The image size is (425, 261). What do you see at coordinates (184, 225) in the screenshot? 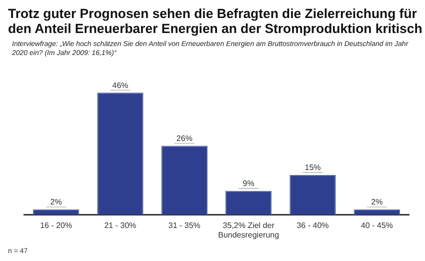
I see `x-tick-label: 31 - 35%` at bounding box center [184, 225].